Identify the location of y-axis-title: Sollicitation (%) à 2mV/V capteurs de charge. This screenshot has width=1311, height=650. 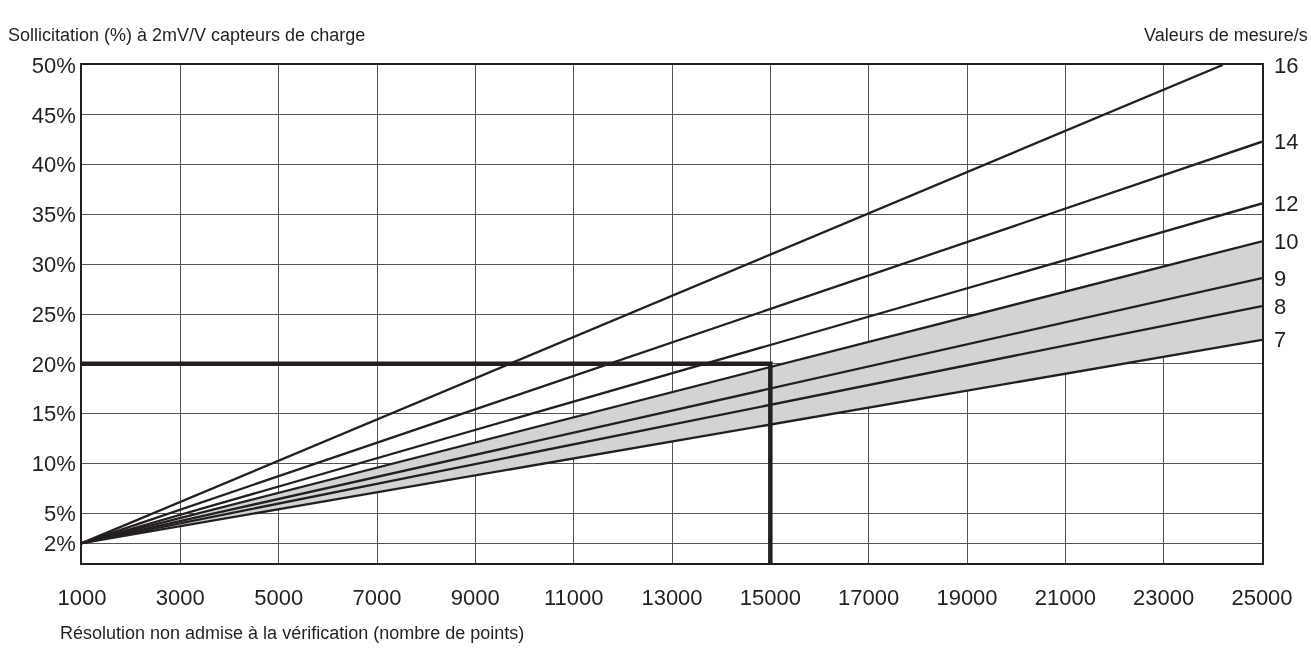
(187, 35).